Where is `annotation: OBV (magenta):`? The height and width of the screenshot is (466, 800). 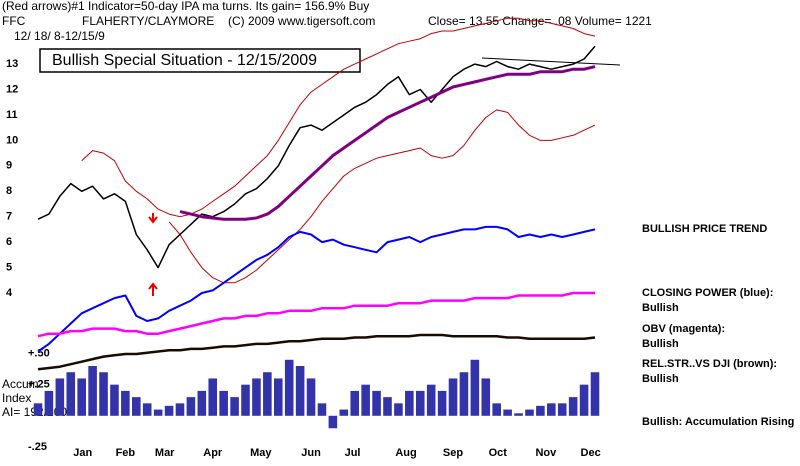 annotation: OBV (magenta): is located at coordinates (683, 329).